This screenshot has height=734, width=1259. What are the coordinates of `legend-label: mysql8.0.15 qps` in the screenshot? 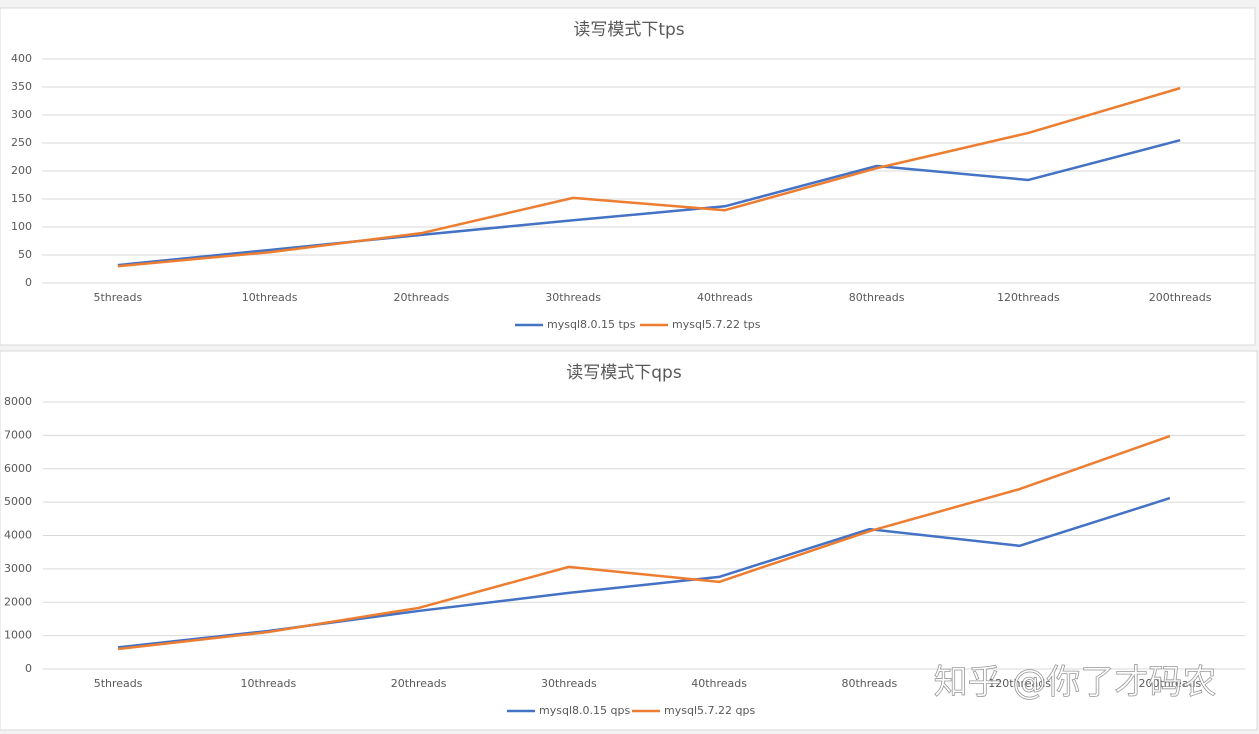 It's located at (584, 710).